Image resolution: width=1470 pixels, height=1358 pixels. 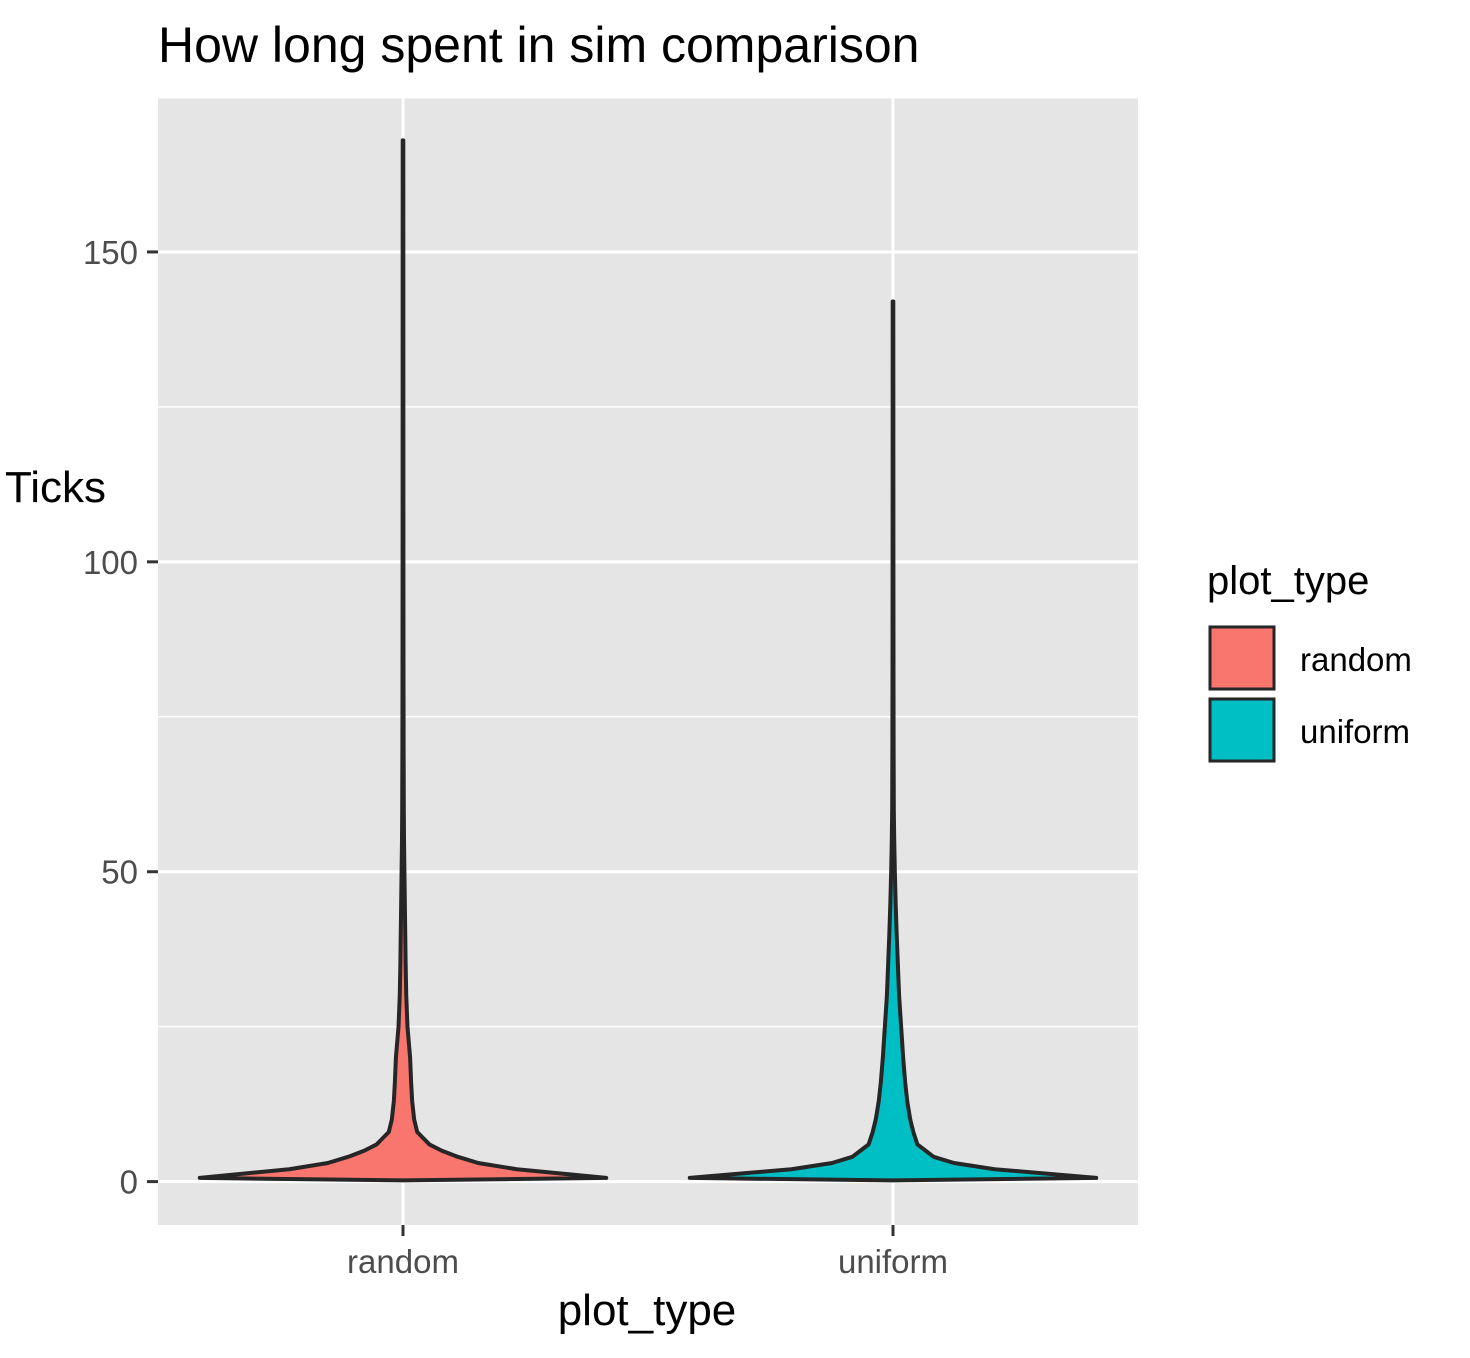 I want to click on legend-swatch-uniform, so click(x=1242, y=730).